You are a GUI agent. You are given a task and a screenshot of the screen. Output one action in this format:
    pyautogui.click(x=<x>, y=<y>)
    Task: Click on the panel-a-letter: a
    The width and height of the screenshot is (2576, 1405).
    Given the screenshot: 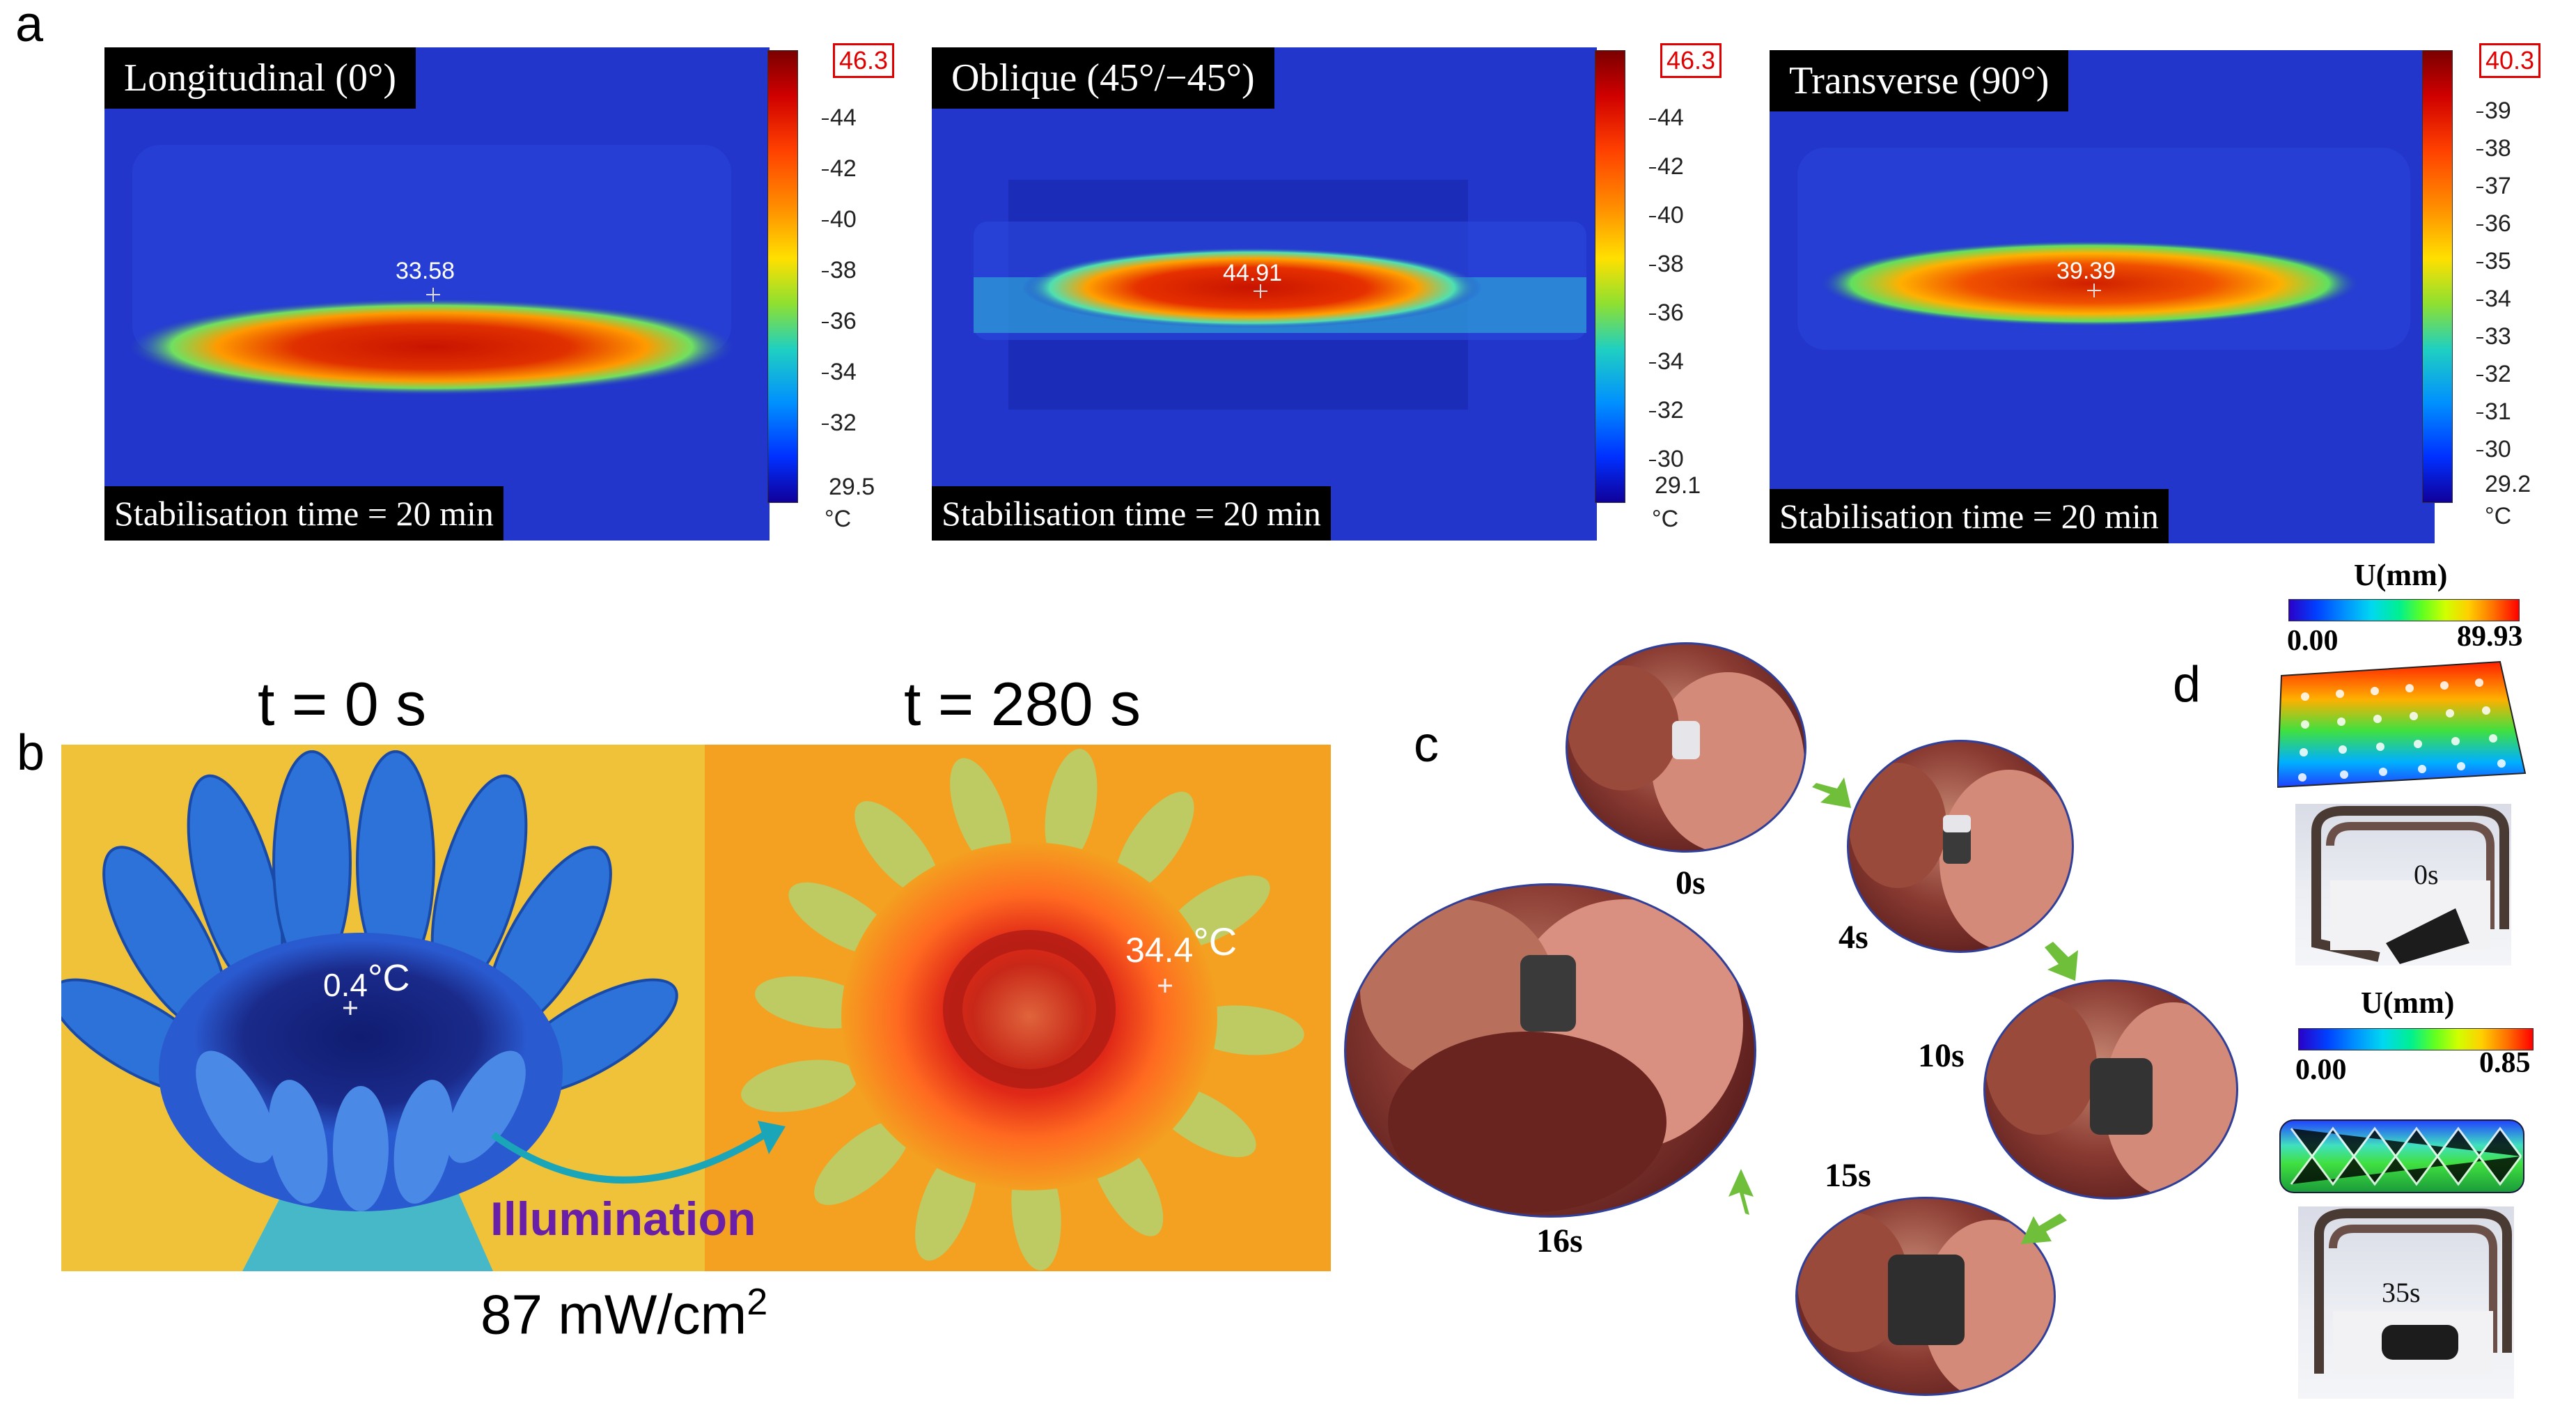 What is the action you would take?
    pyautogui.click(x=30, y=26)
    